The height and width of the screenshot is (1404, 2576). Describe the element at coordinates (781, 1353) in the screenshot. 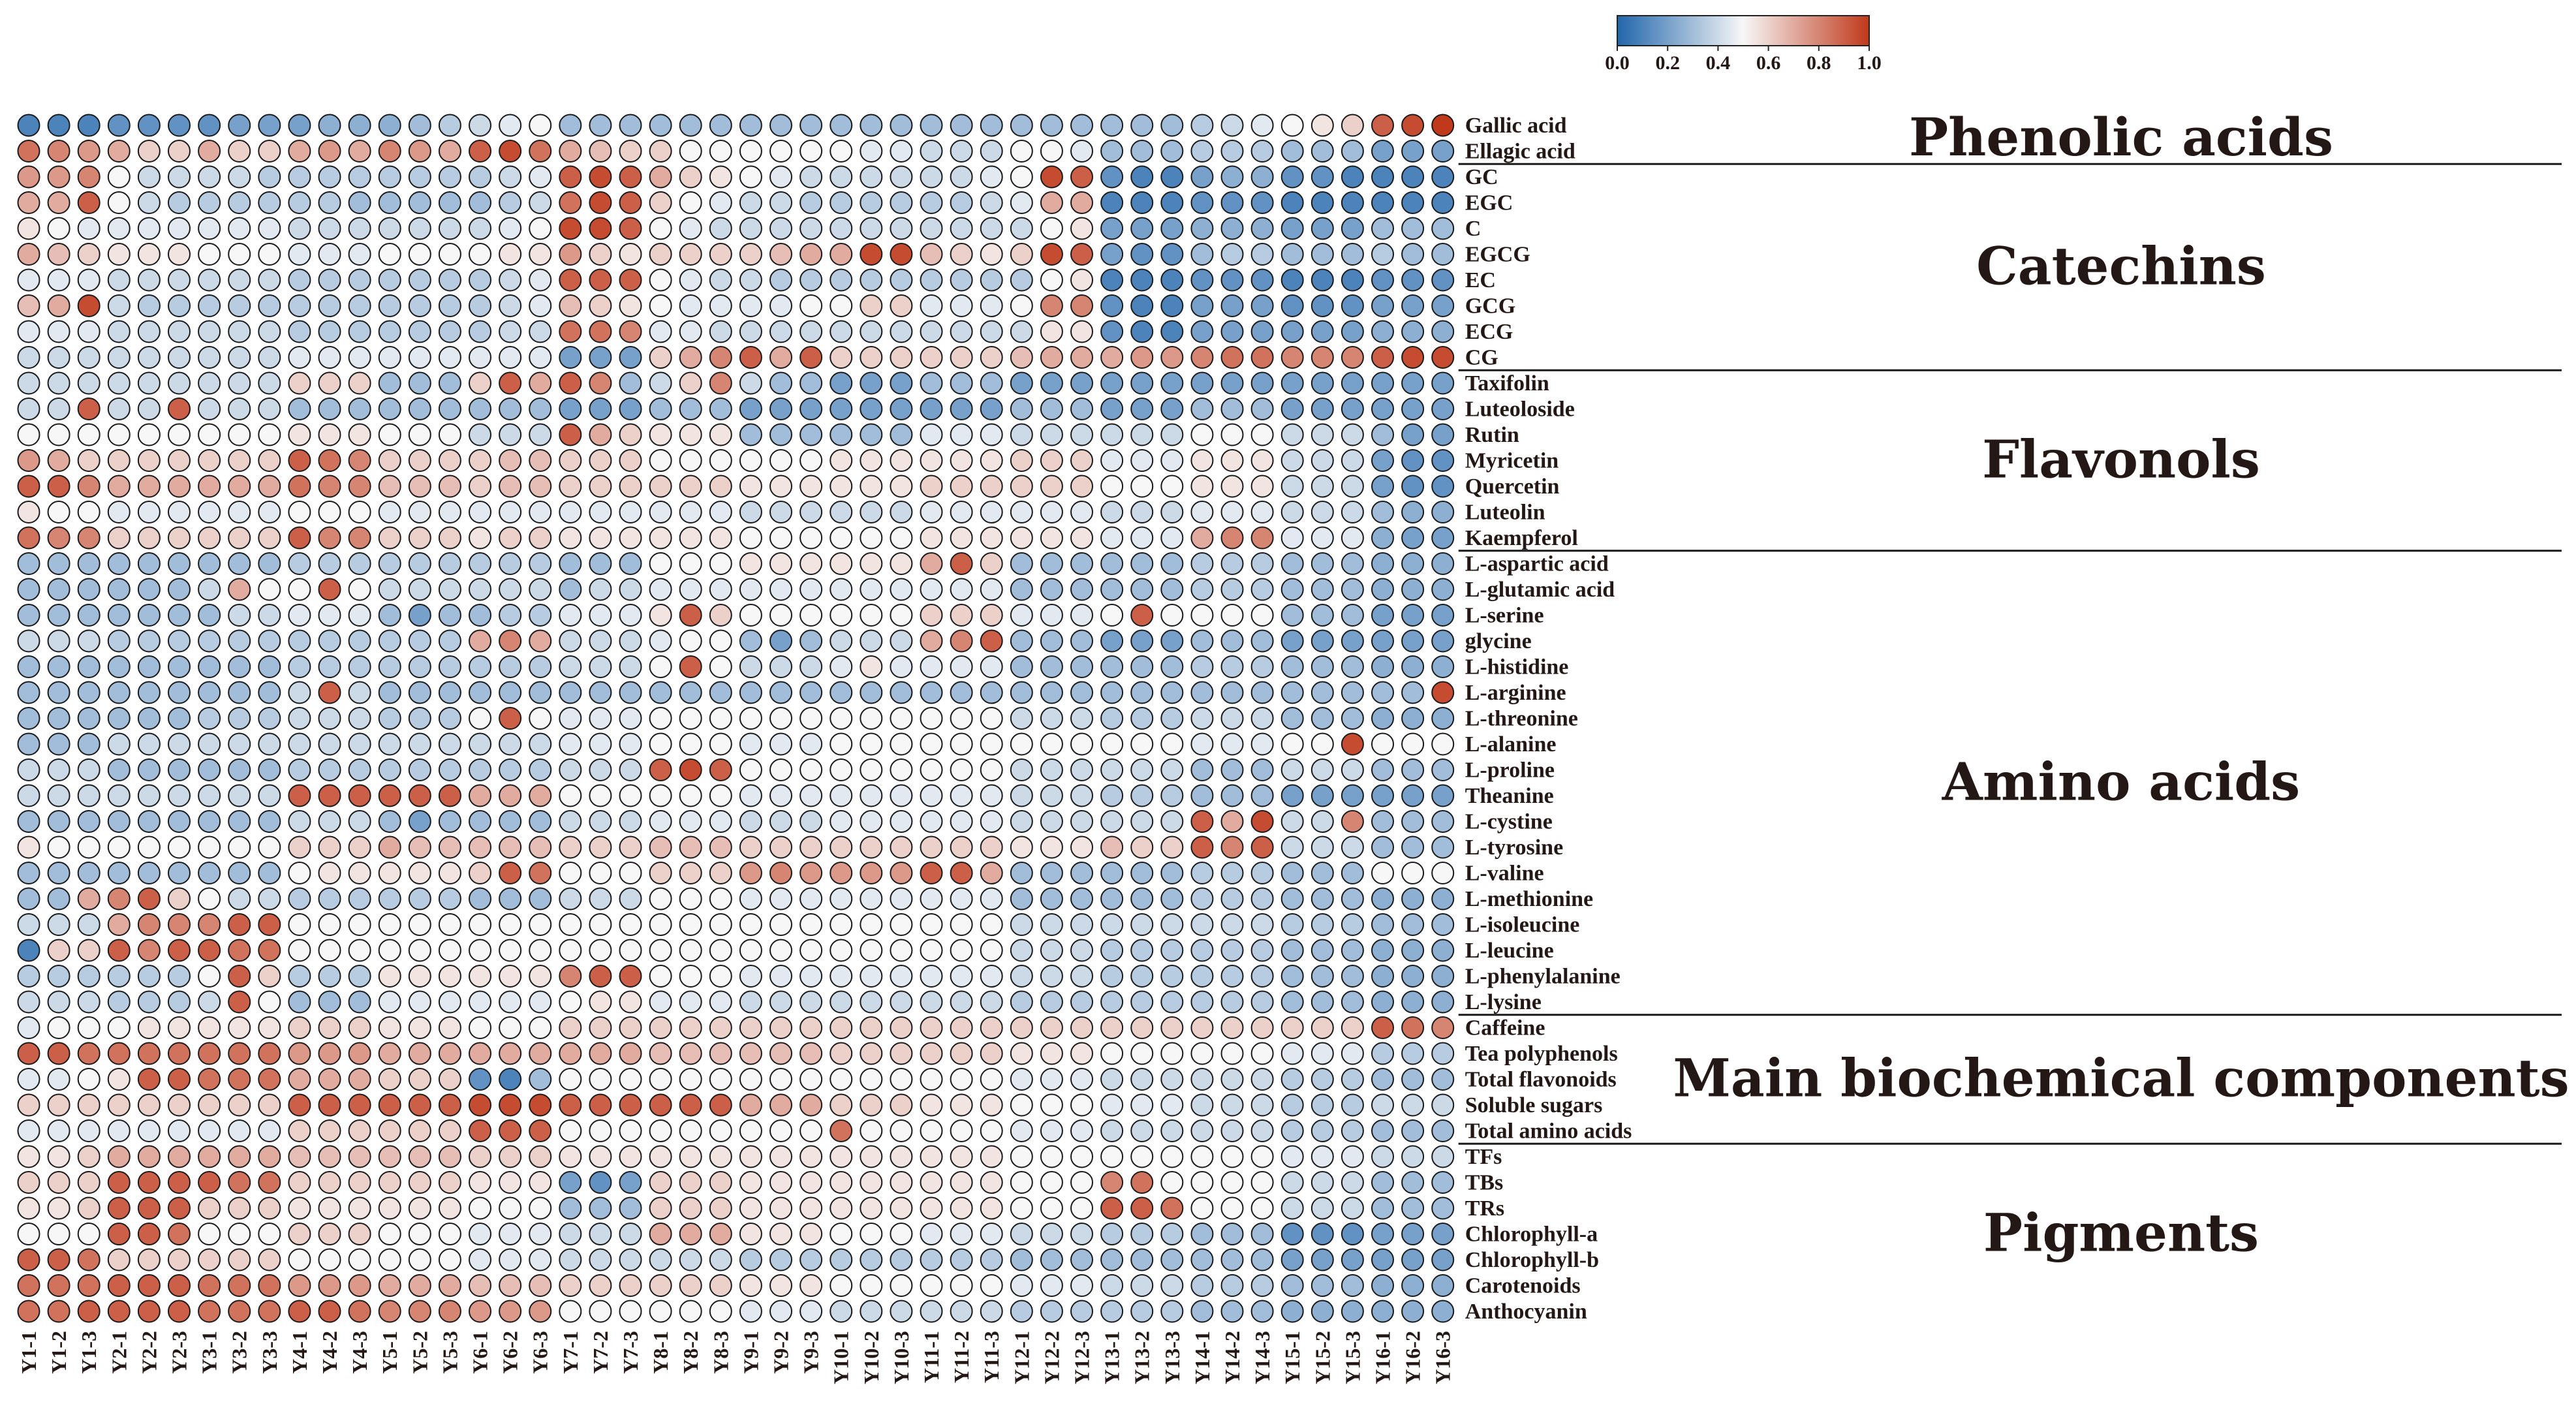

I see `col-label-y9-2: Y9-2` at that location.